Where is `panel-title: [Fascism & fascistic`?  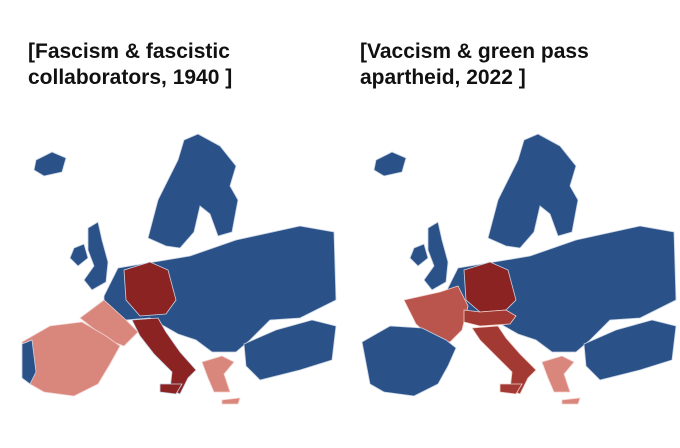 panel-title: [Fascism & fascistic is located at coordinates (129, 51).